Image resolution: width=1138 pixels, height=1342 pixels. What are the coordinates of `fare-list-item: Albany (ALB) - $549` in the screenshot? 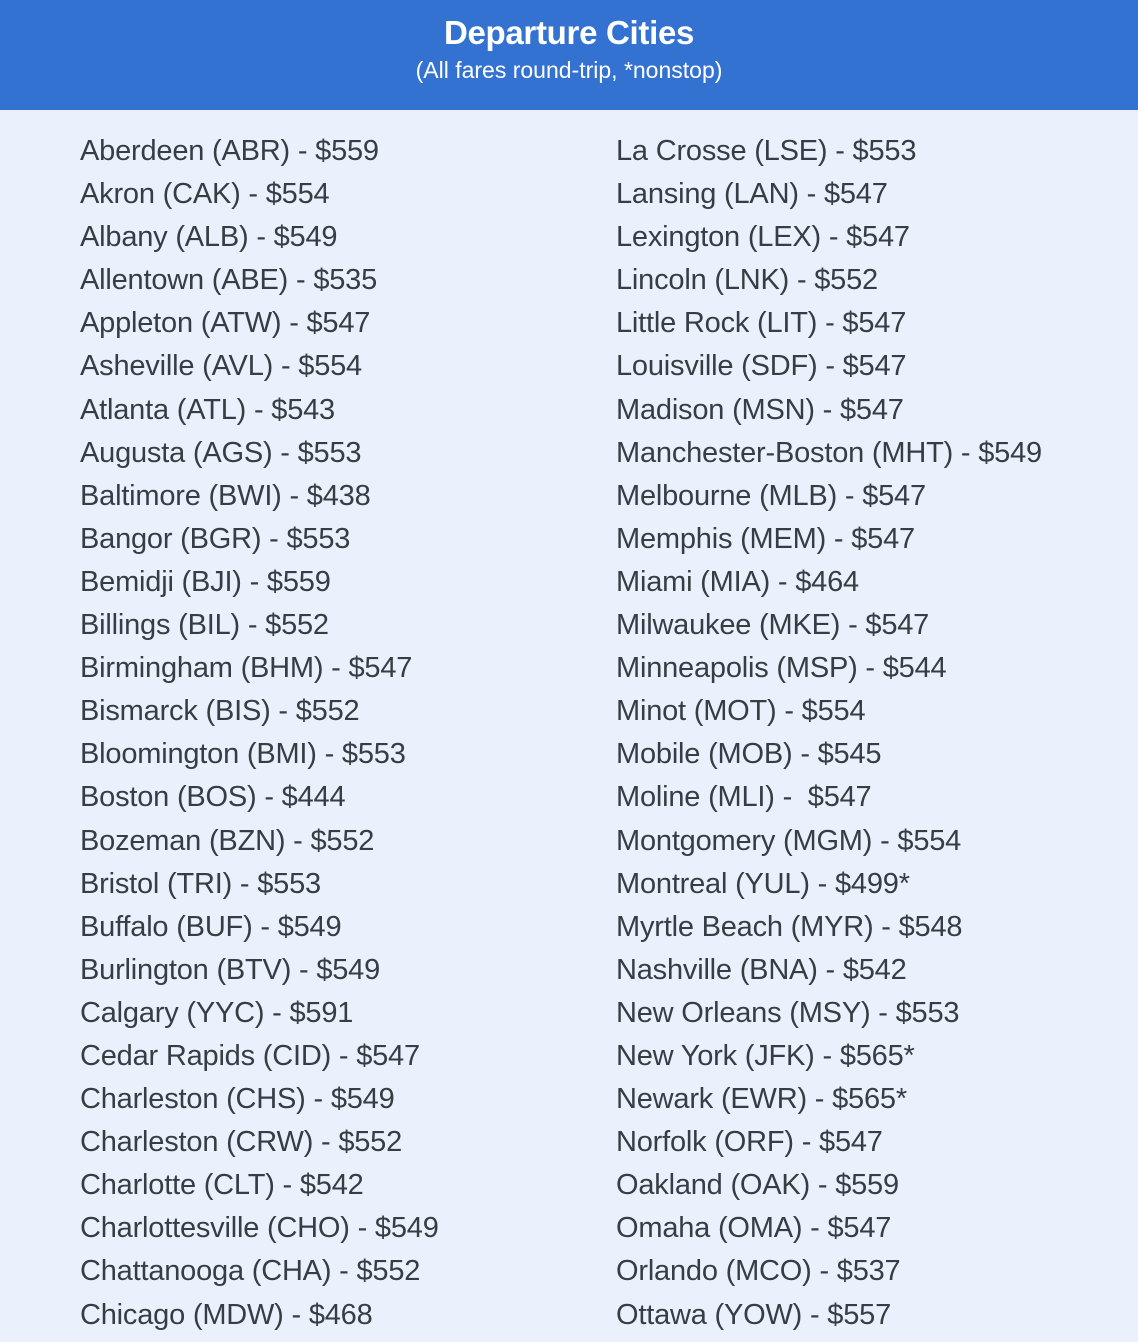 It's located at (209, 237).